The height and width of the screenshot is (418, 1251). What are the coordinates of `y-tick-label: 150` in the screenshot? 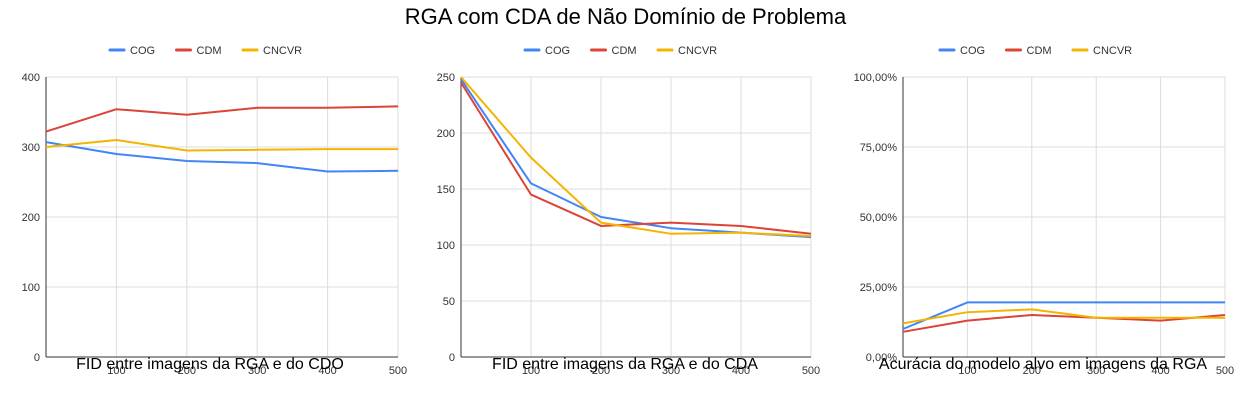 It's located at (446, 190).